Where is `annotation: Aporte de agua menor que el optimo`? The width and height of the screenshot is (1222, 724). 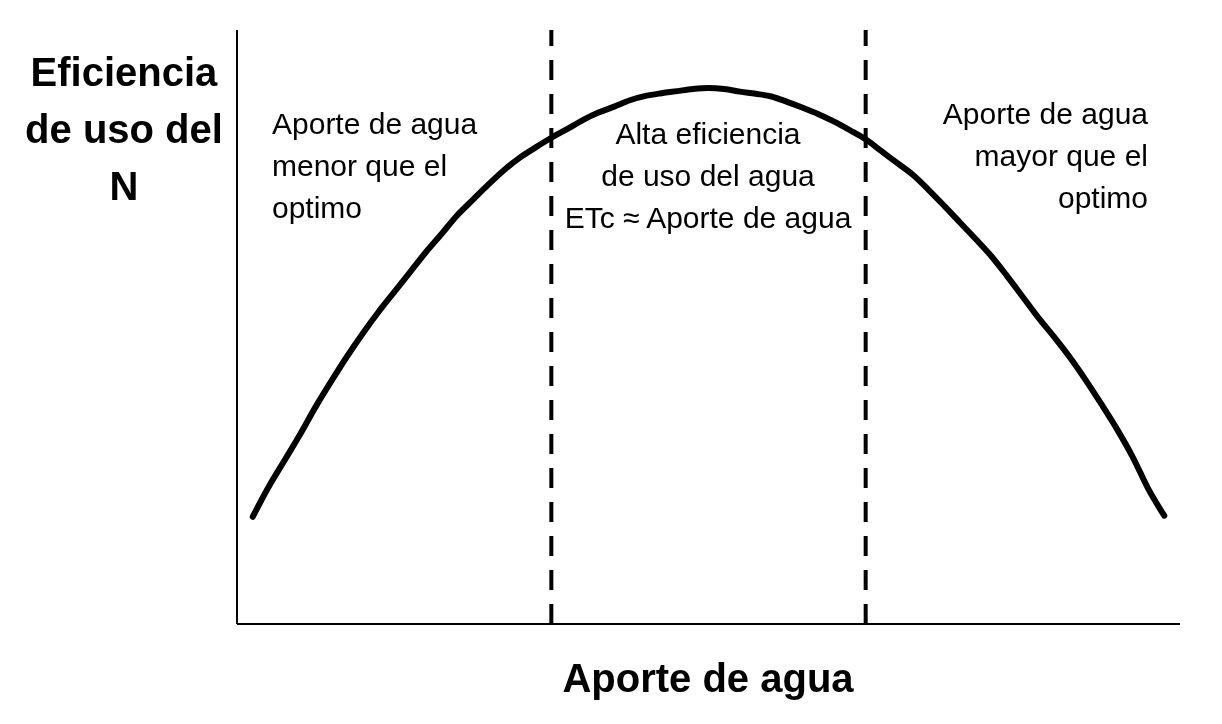 annotation: Aporte de agua menor que el optimo is located at coordinates (375, 165).